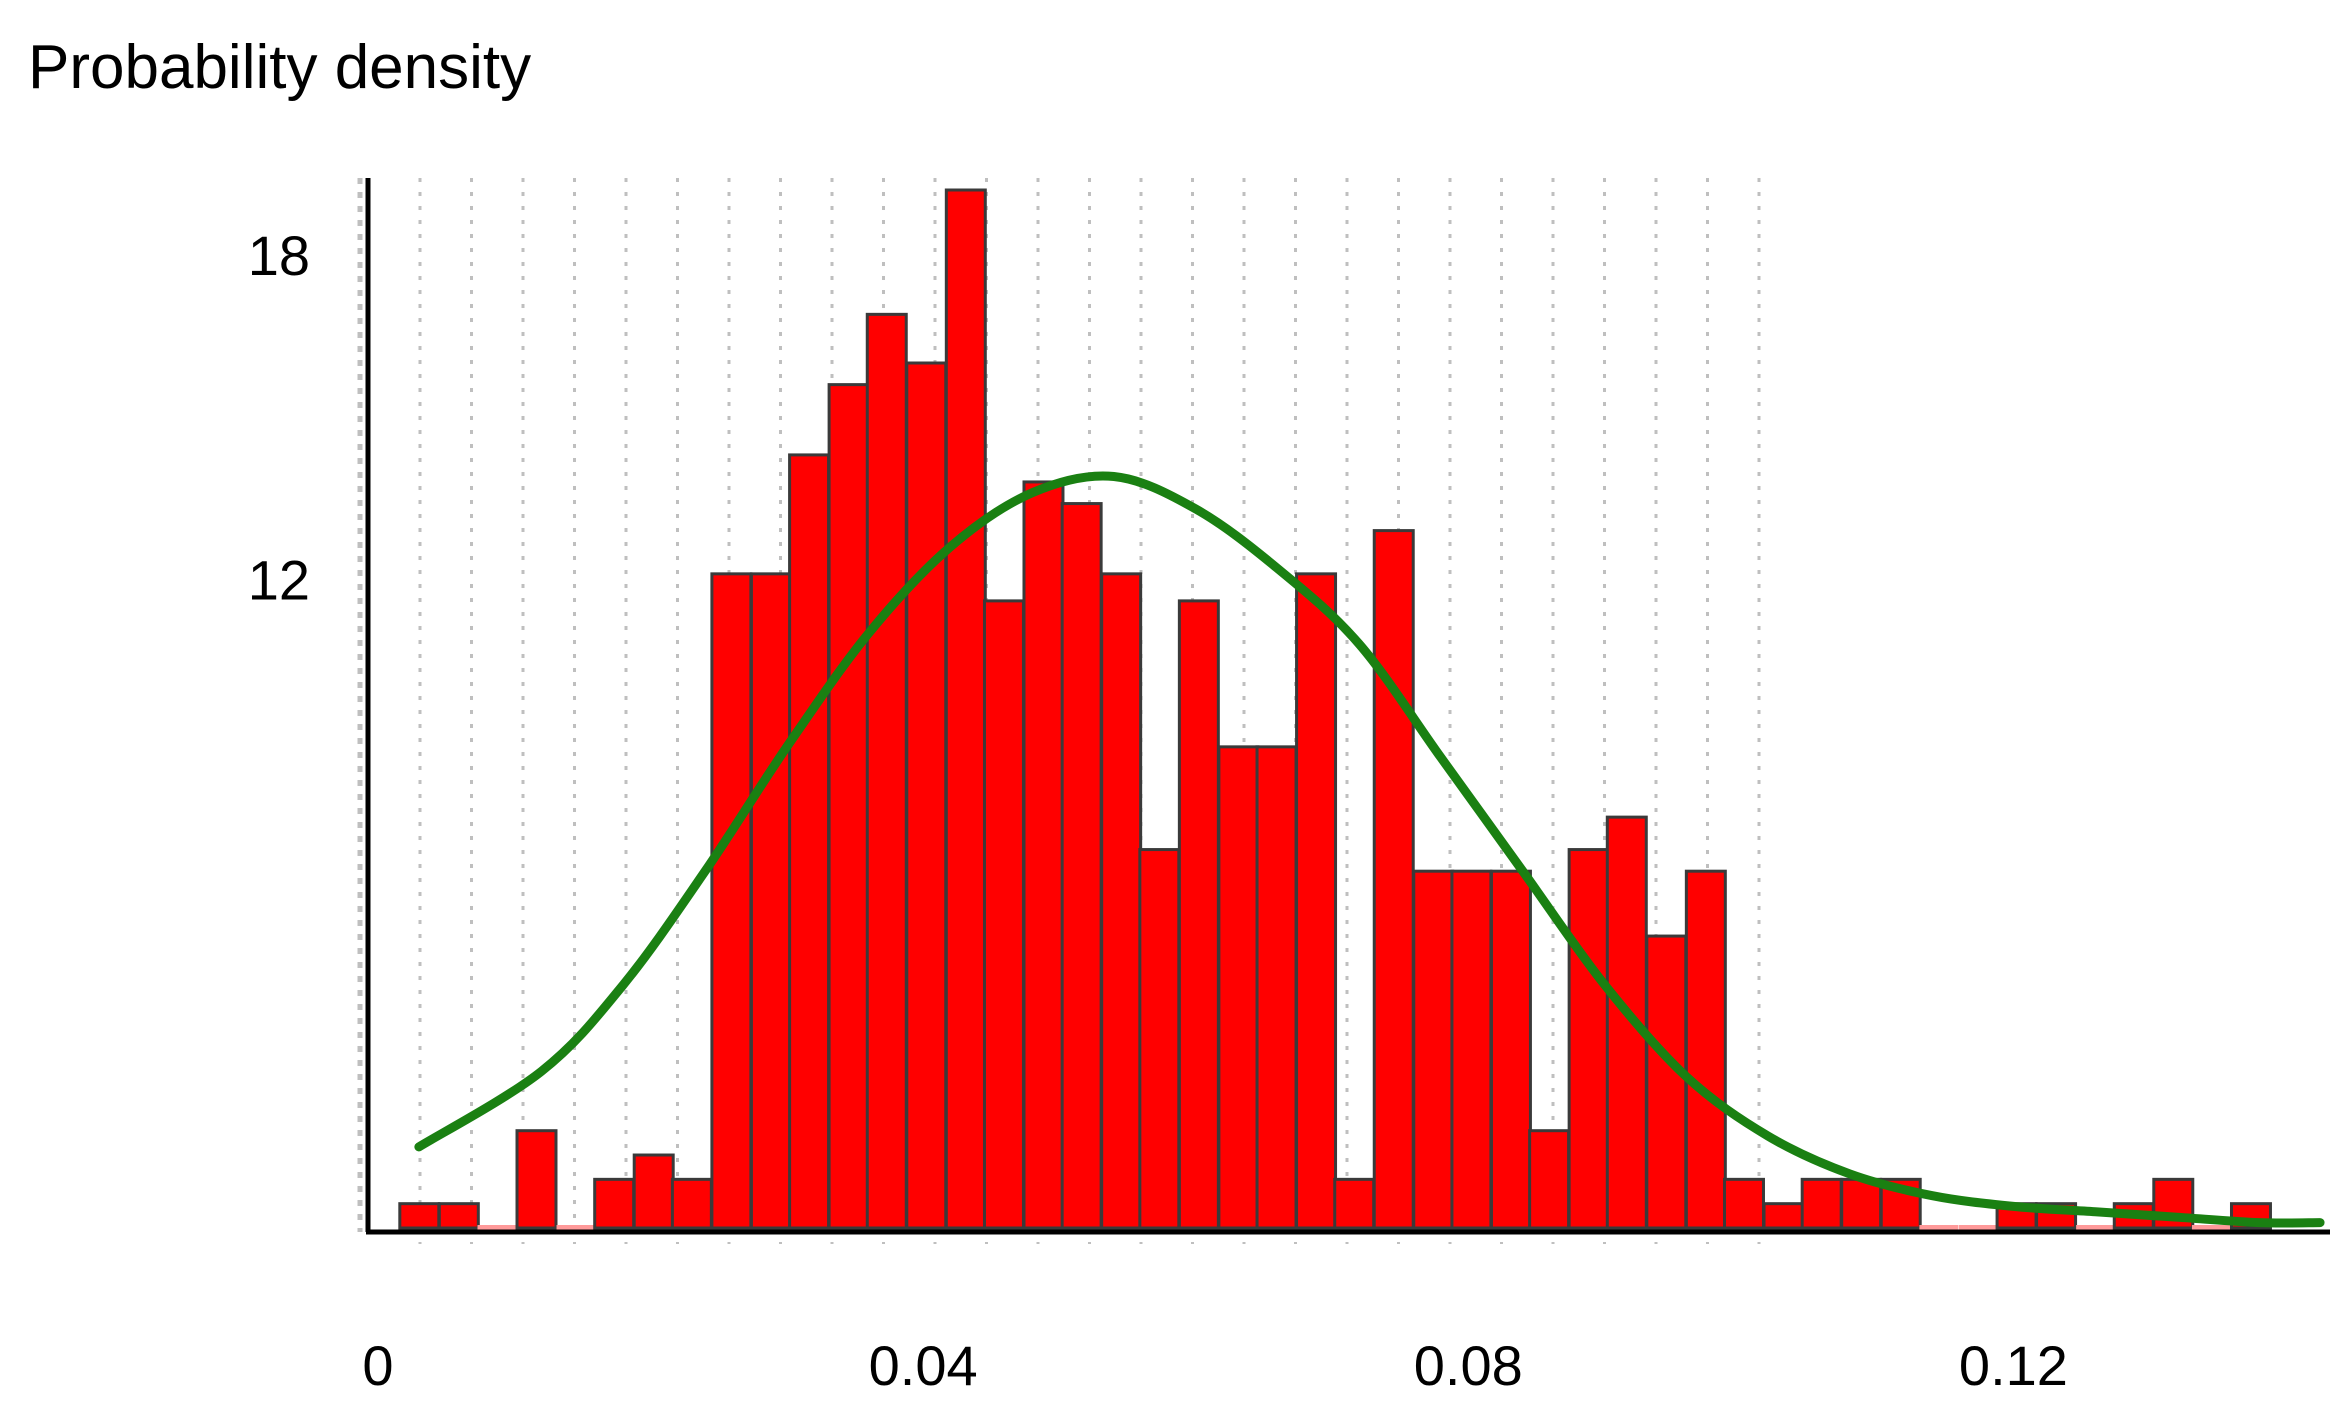  I want to click on y-tick-label: 12, so click(279, 579).